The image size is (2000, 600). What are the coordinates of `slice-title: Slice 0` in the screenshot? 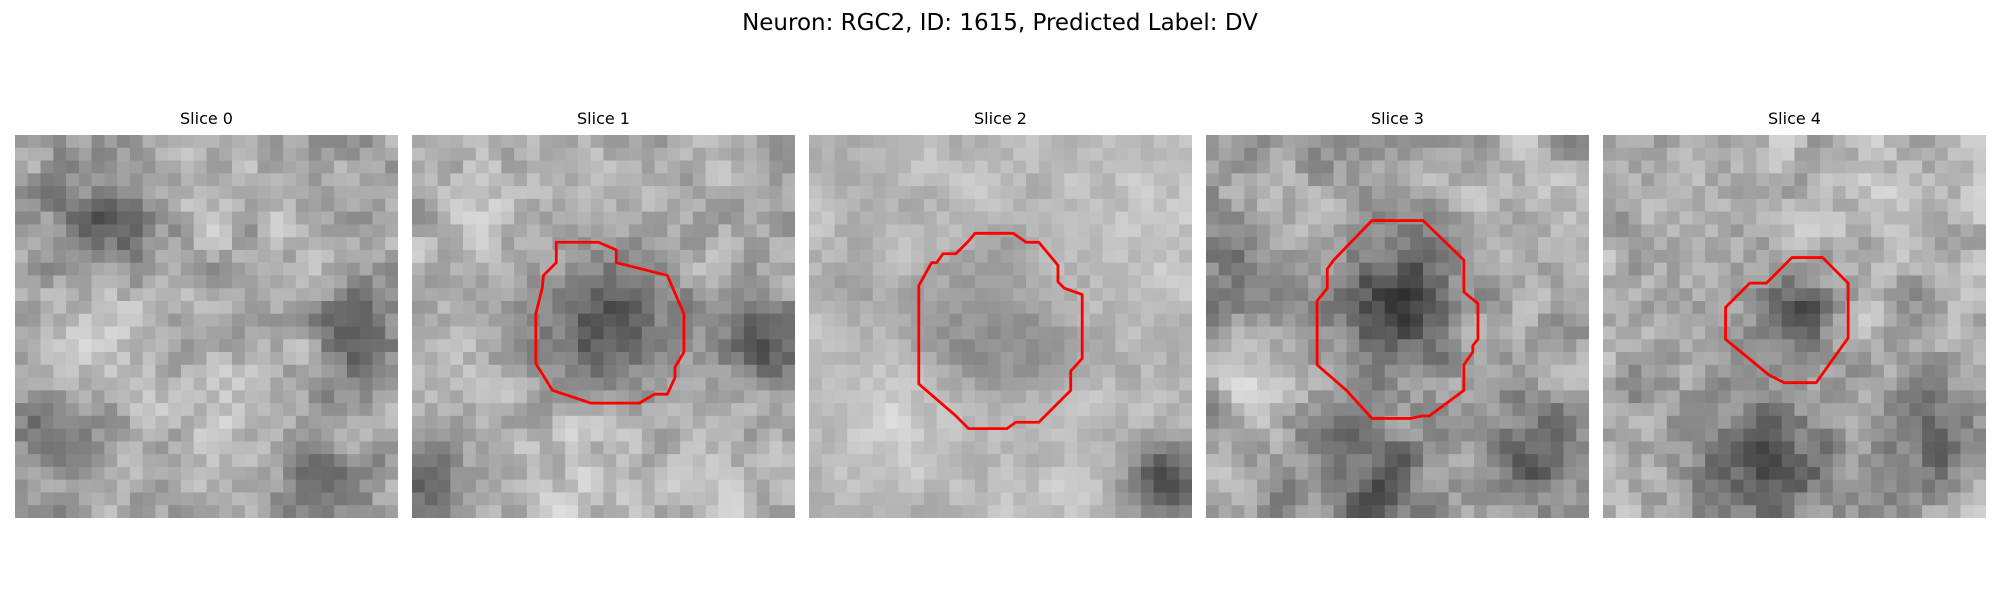 It's located at (206, 118).